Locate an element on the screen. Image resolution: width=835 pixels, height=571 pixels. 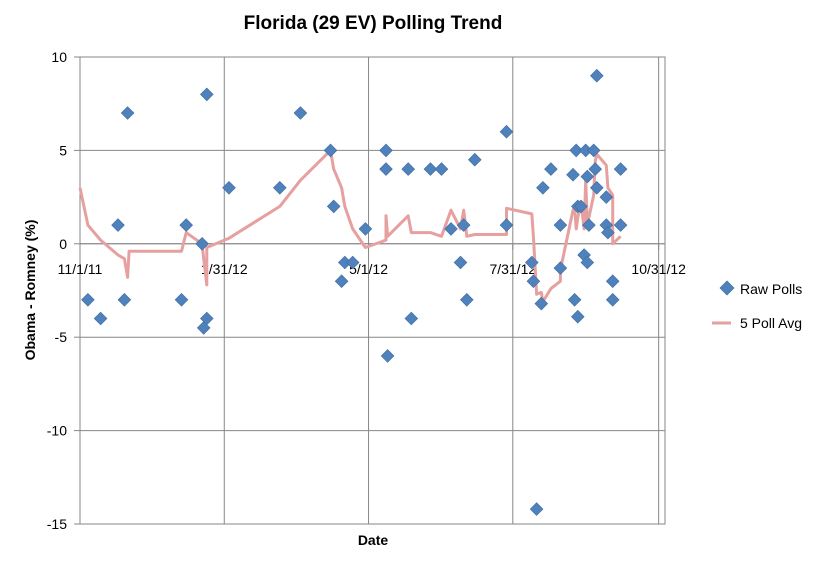
y-tick-label: 5 is located at coordinates (63, 150).